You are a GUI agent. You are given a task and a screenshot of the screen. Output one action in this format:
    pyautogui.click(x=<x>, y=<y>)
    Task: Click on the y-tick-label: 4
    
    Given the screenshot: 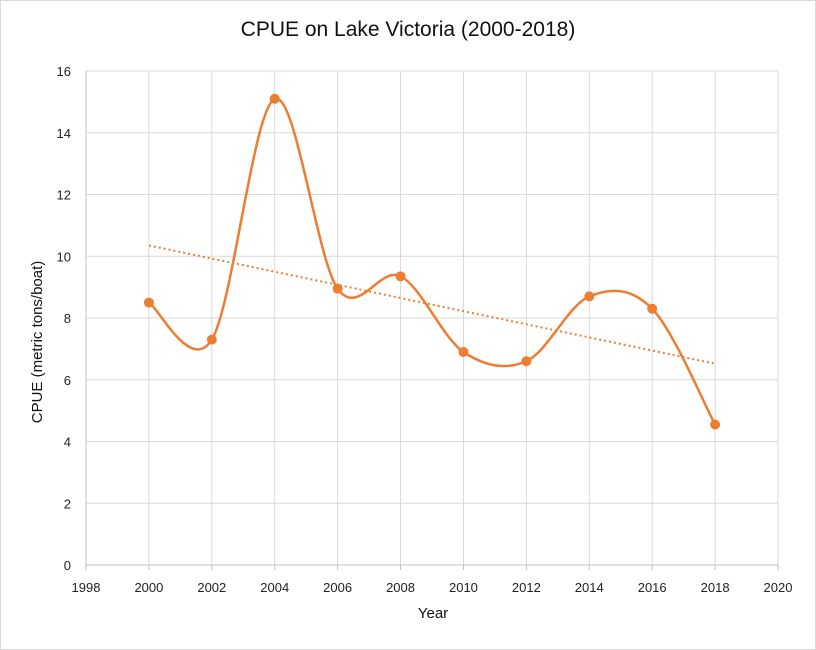 What is the action you would take?
    pyautogui.click(x=67, y=442)
    